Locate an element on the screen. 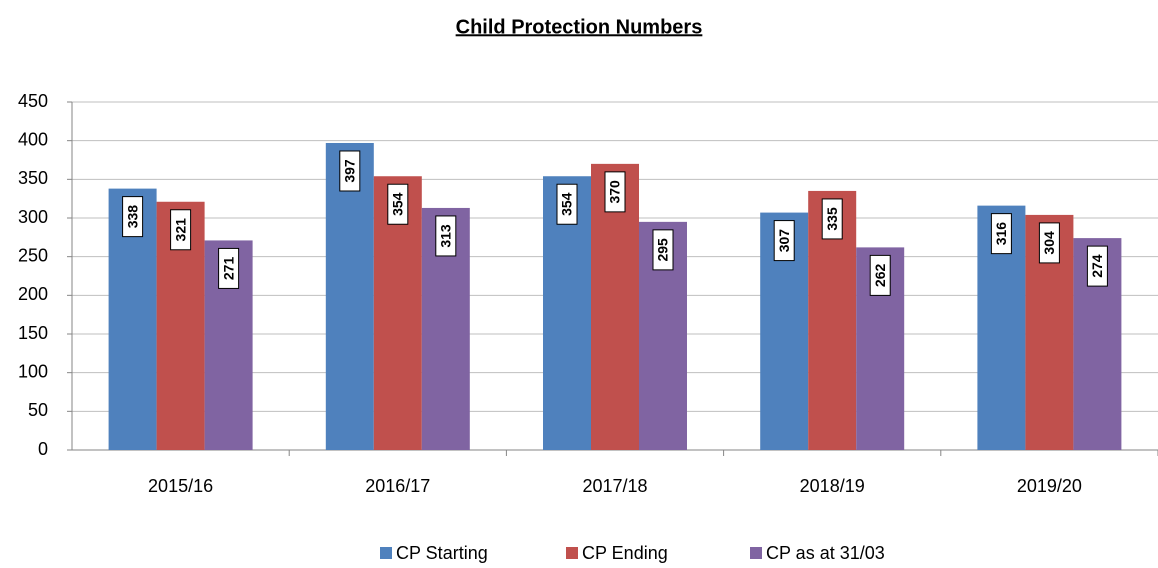 Image resolution: width=1158 pixels, height=568 pixels. data-label: 321 is located at coordinates (180, 230).